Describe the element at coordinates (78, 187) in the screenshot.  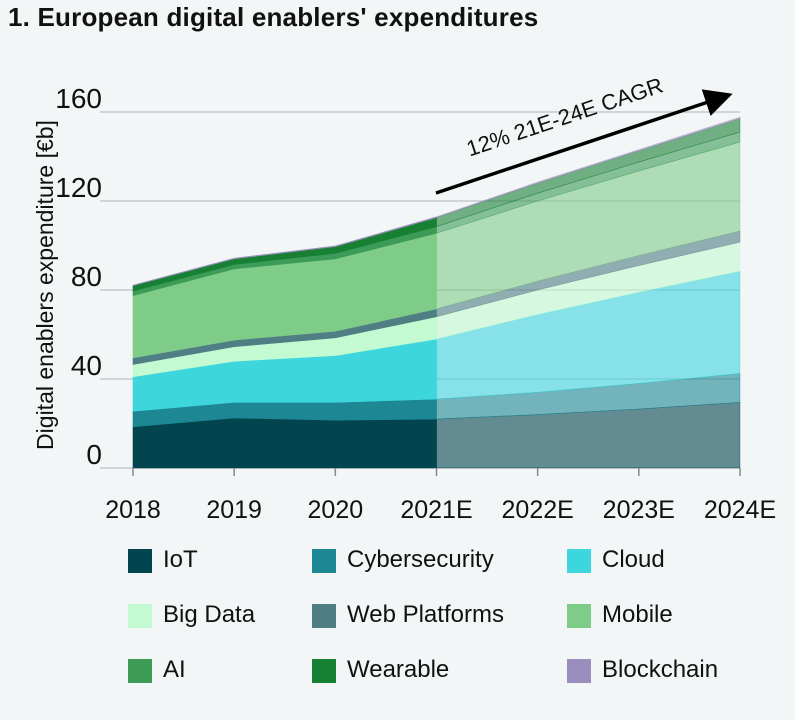
I see `y-tick-label: 120` at that location.